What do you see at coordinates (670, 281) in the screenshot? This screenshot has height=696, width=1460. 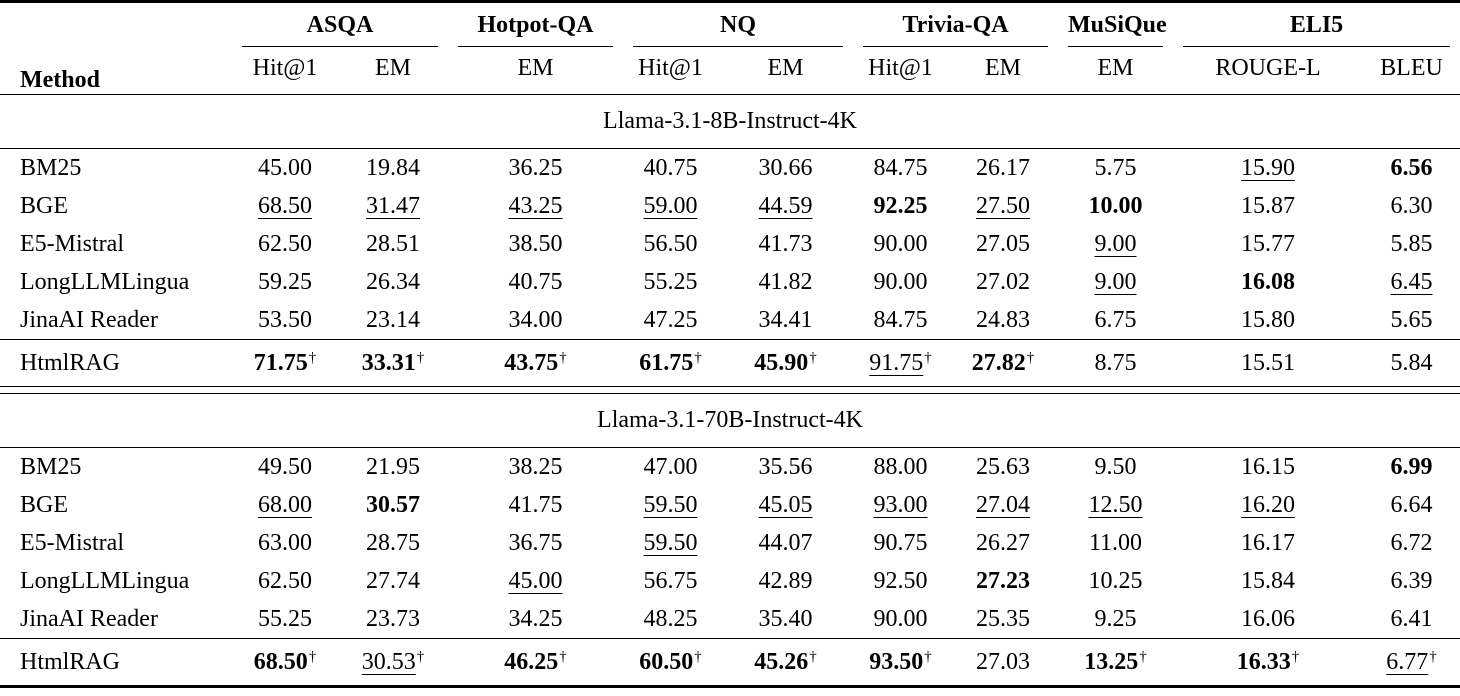 I see `metric-value: 55.25` at bounding box center [670, 281].